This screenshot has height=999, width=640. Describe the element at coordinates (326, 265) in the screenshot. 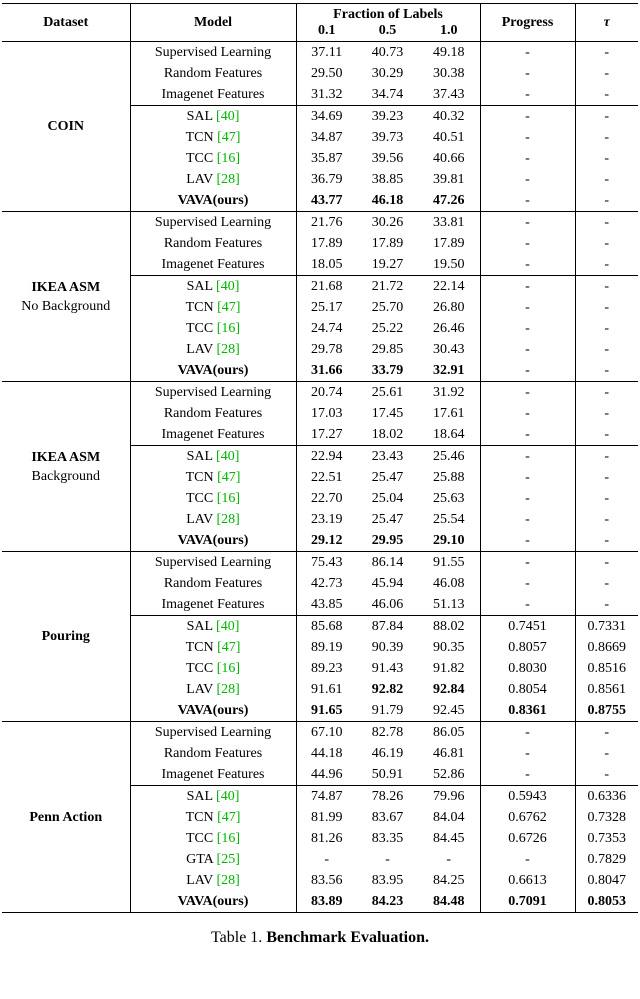

I see `value-cell: 18.05` at that location.